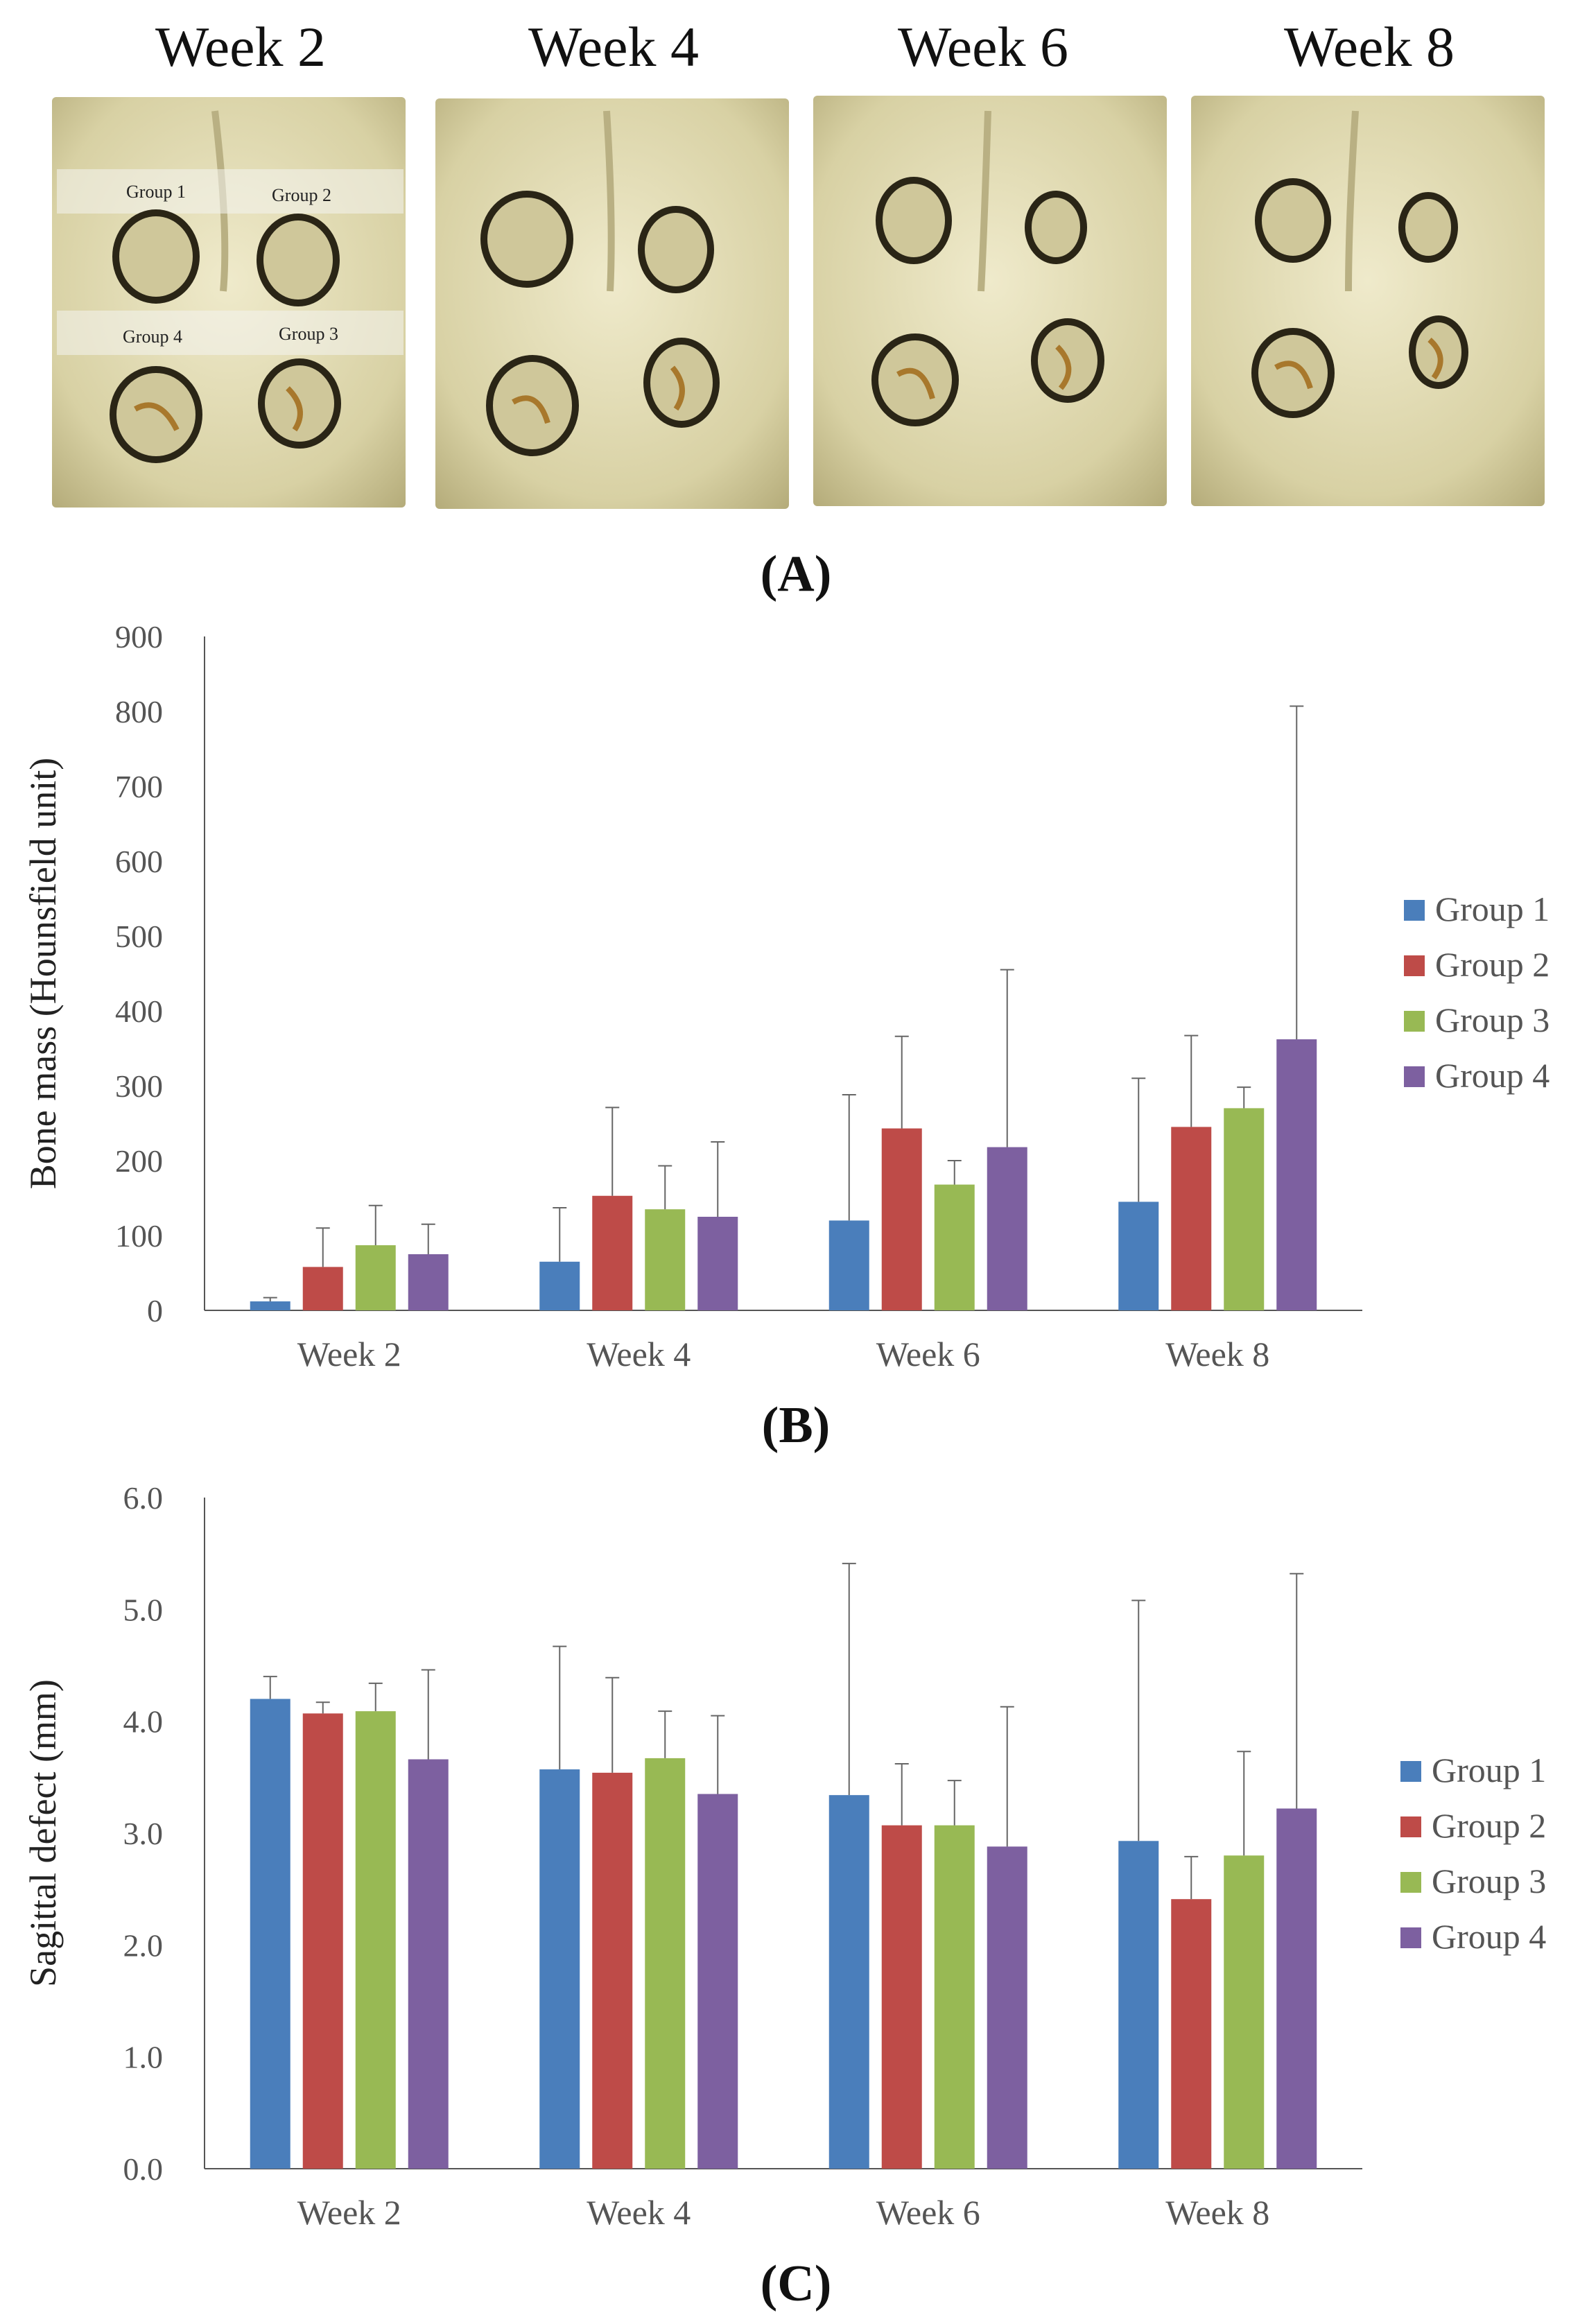 This screenshot has width=1571, height=2324. Describe the element at coordinates (155, 1310) in the screenshot. I see `y-tick-label: 0` at that location.